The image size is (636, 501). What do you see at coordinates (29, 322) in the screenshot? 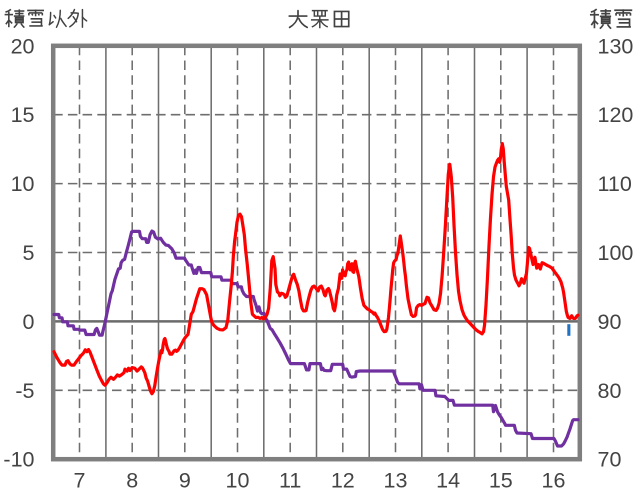
I see `svg-text: 0` at bounding box center [29, 322].